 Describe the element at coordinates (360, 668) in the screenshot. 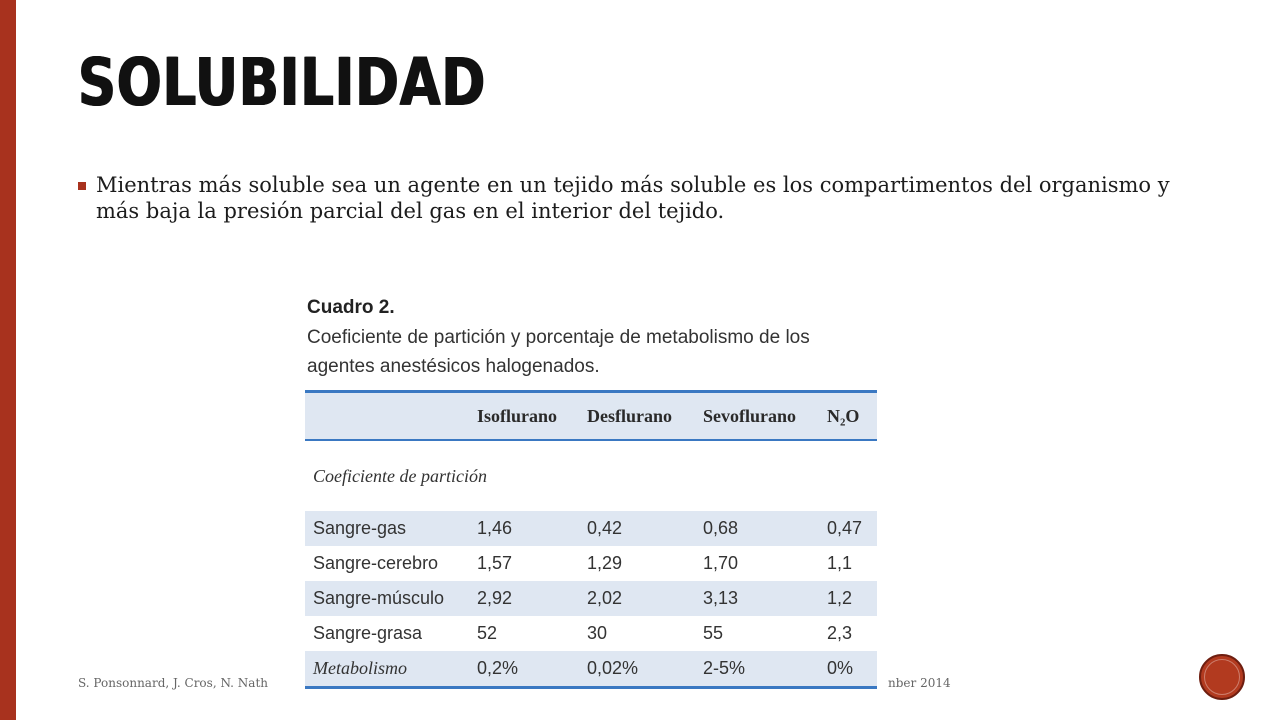

I see `row-label: Metabolismo` at that location.